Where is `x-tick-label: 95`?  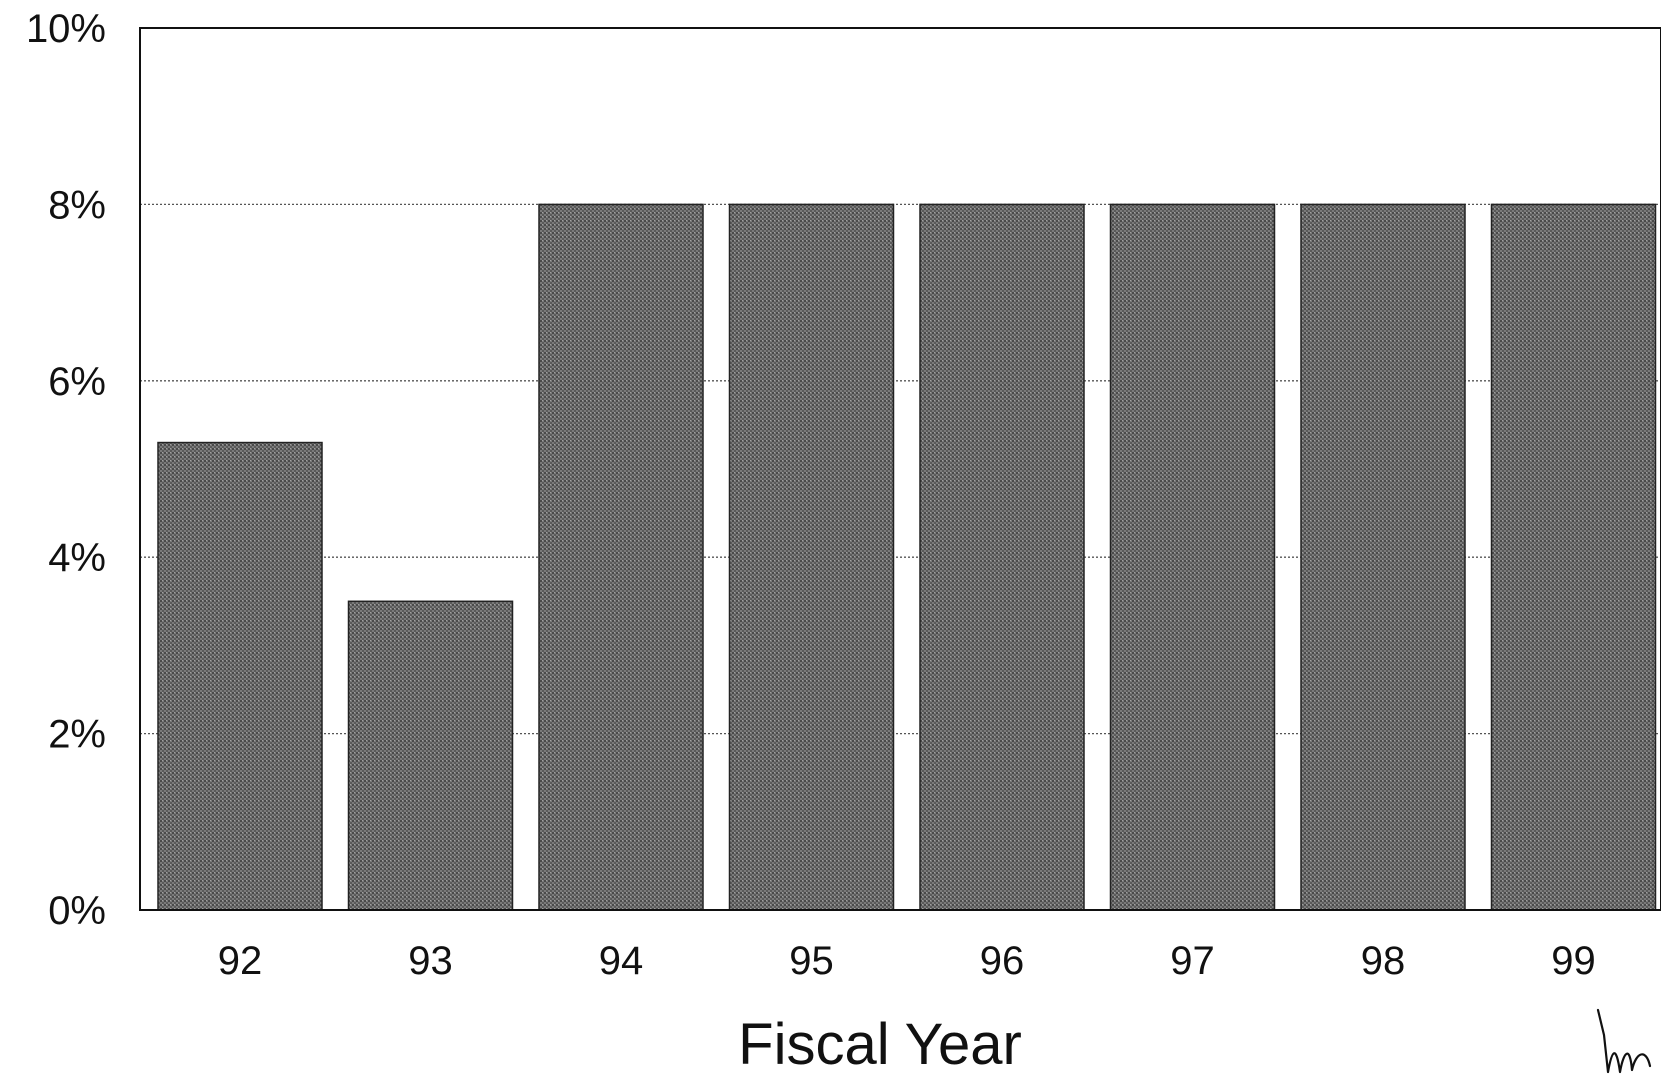 x-tick-label: 95 is located at coordinates (811, 961).